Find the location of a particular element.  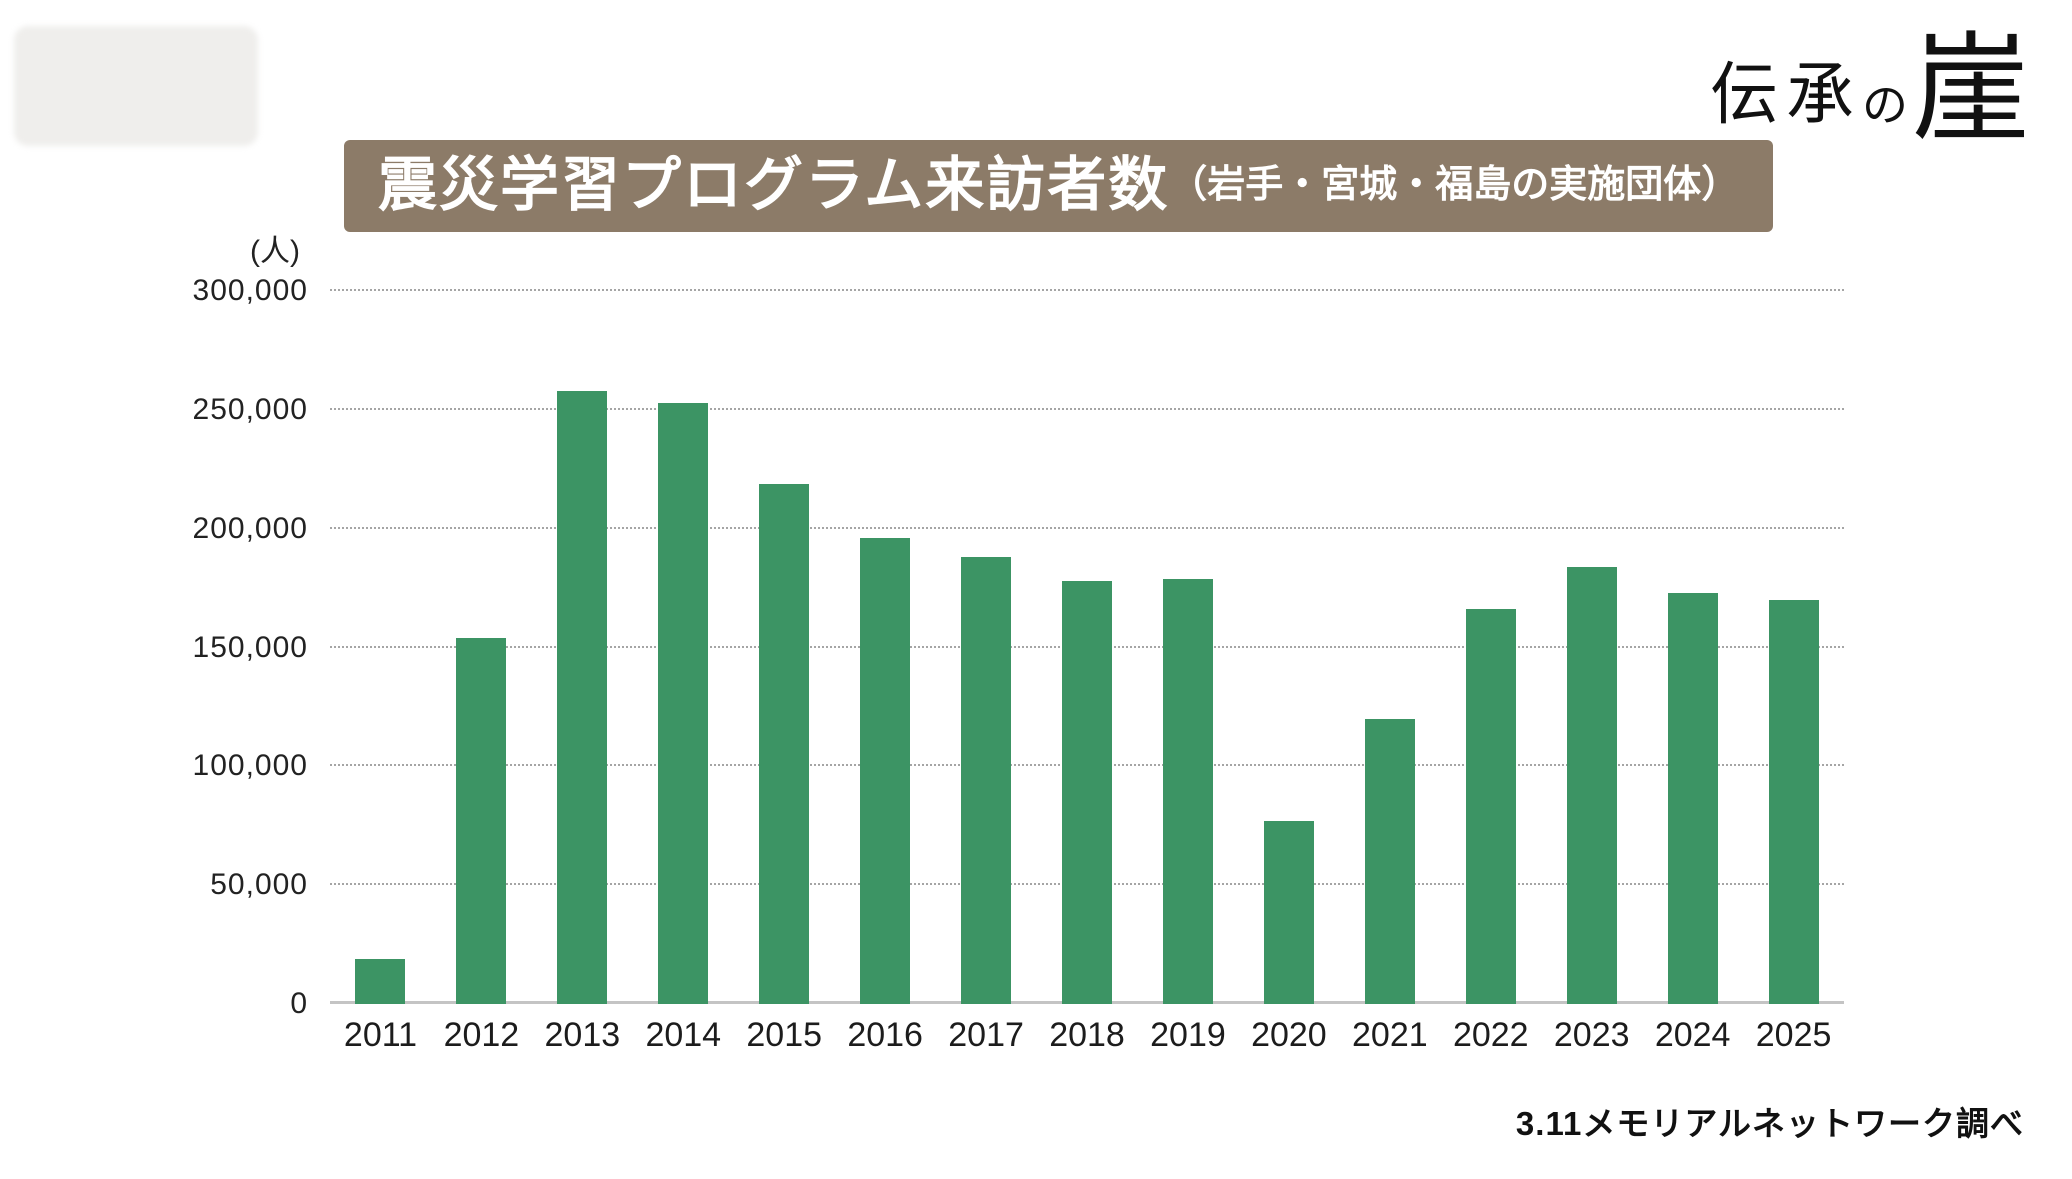

y-tick-label: 300,000 is located at coordinates (250, 290).